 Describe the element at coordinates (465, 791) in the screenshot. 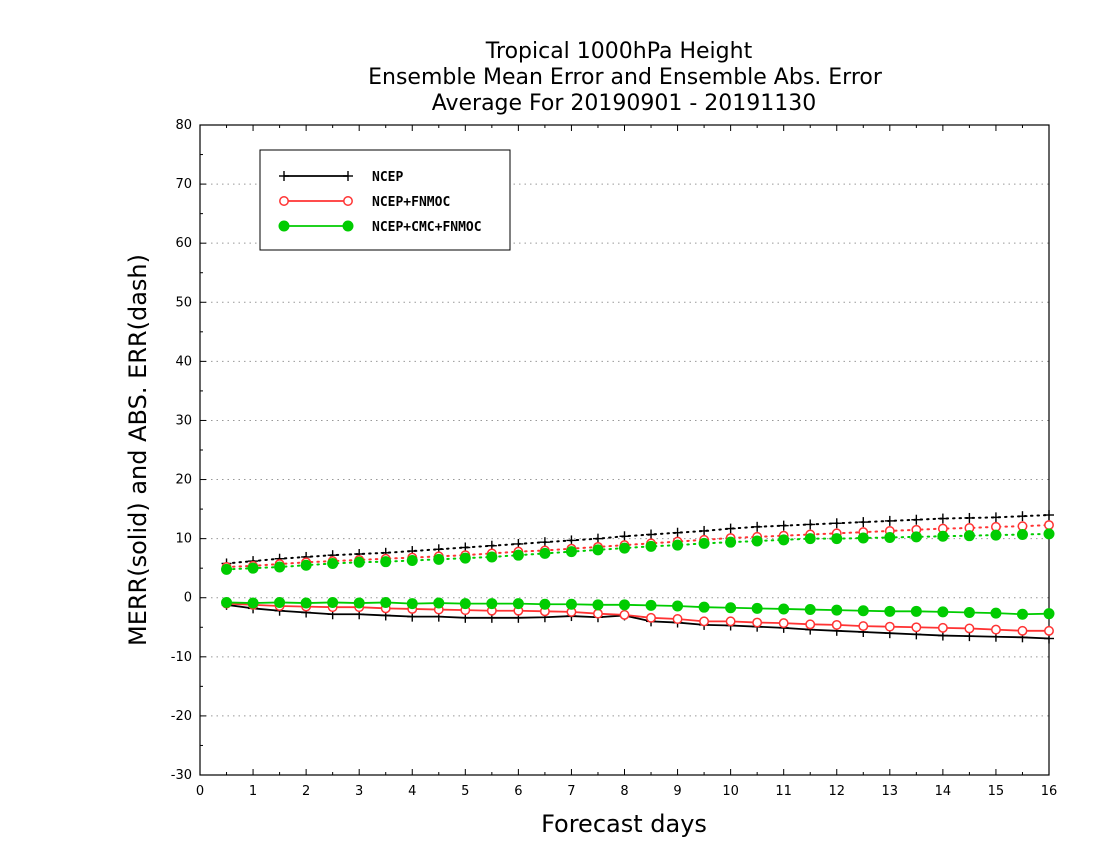

I see `x-tick-label: 5` at that location.